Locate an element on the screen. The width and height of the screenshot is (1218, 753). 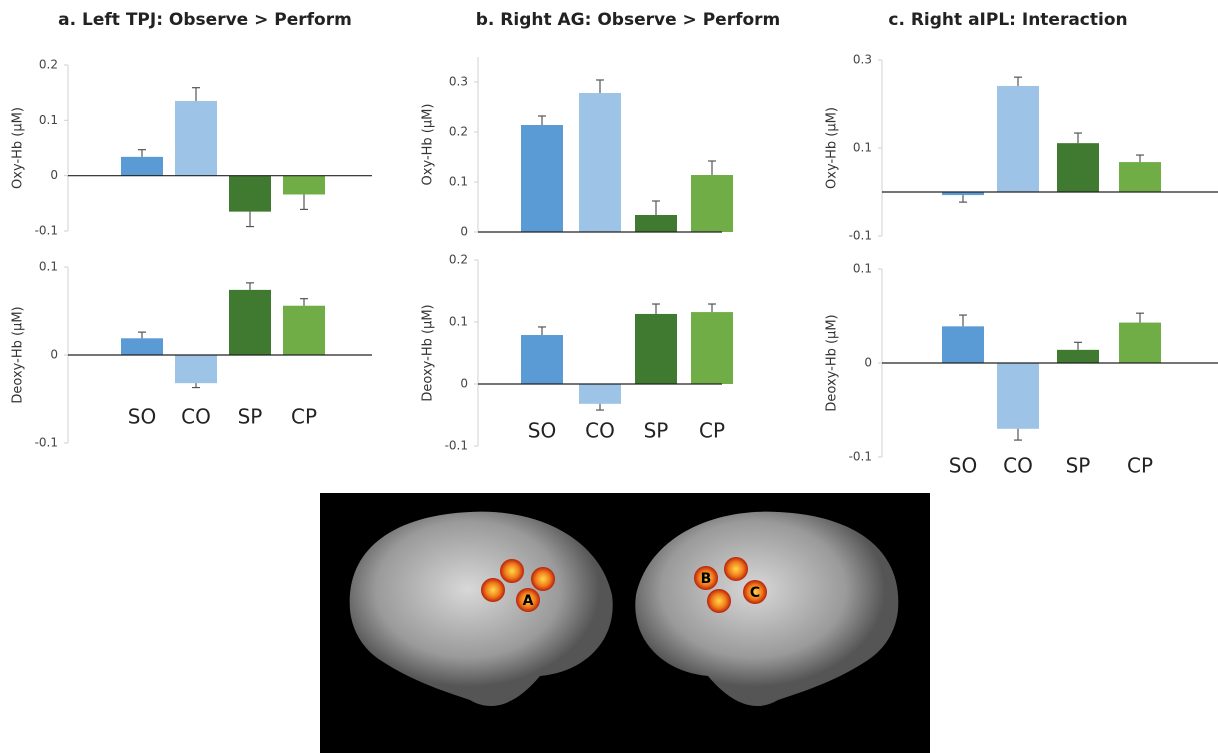
region-label: A is located at coordinates (528, 601).